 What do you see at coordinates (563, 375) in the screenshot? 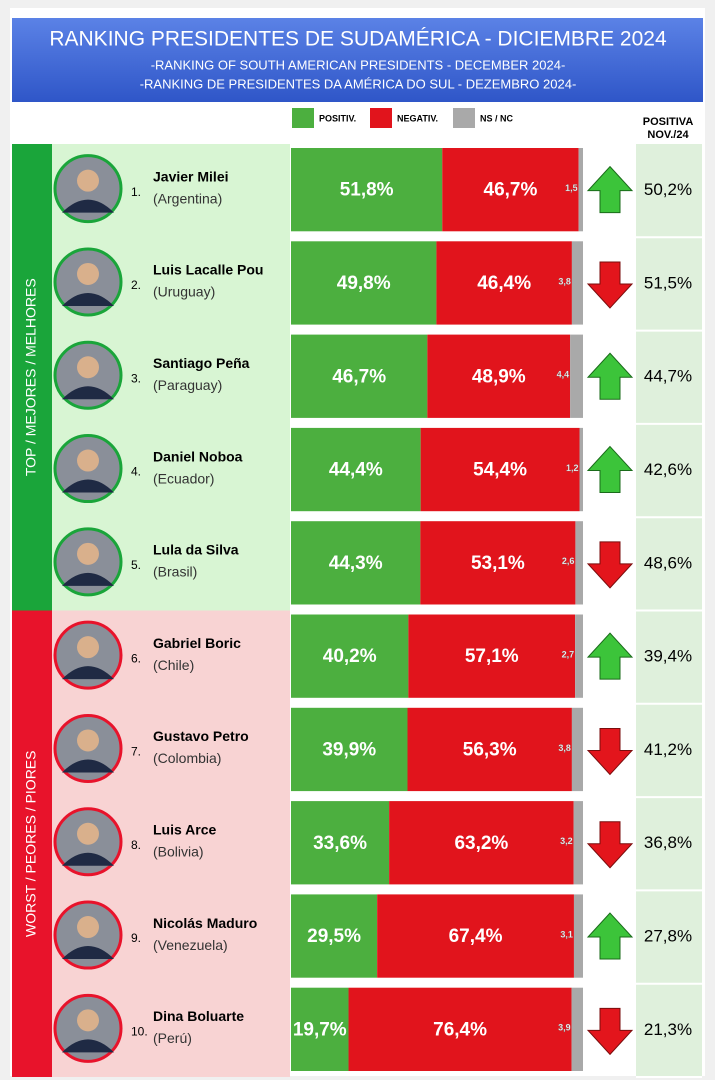
I see `bar-label: 4,4` at bounding box center [563, 375].